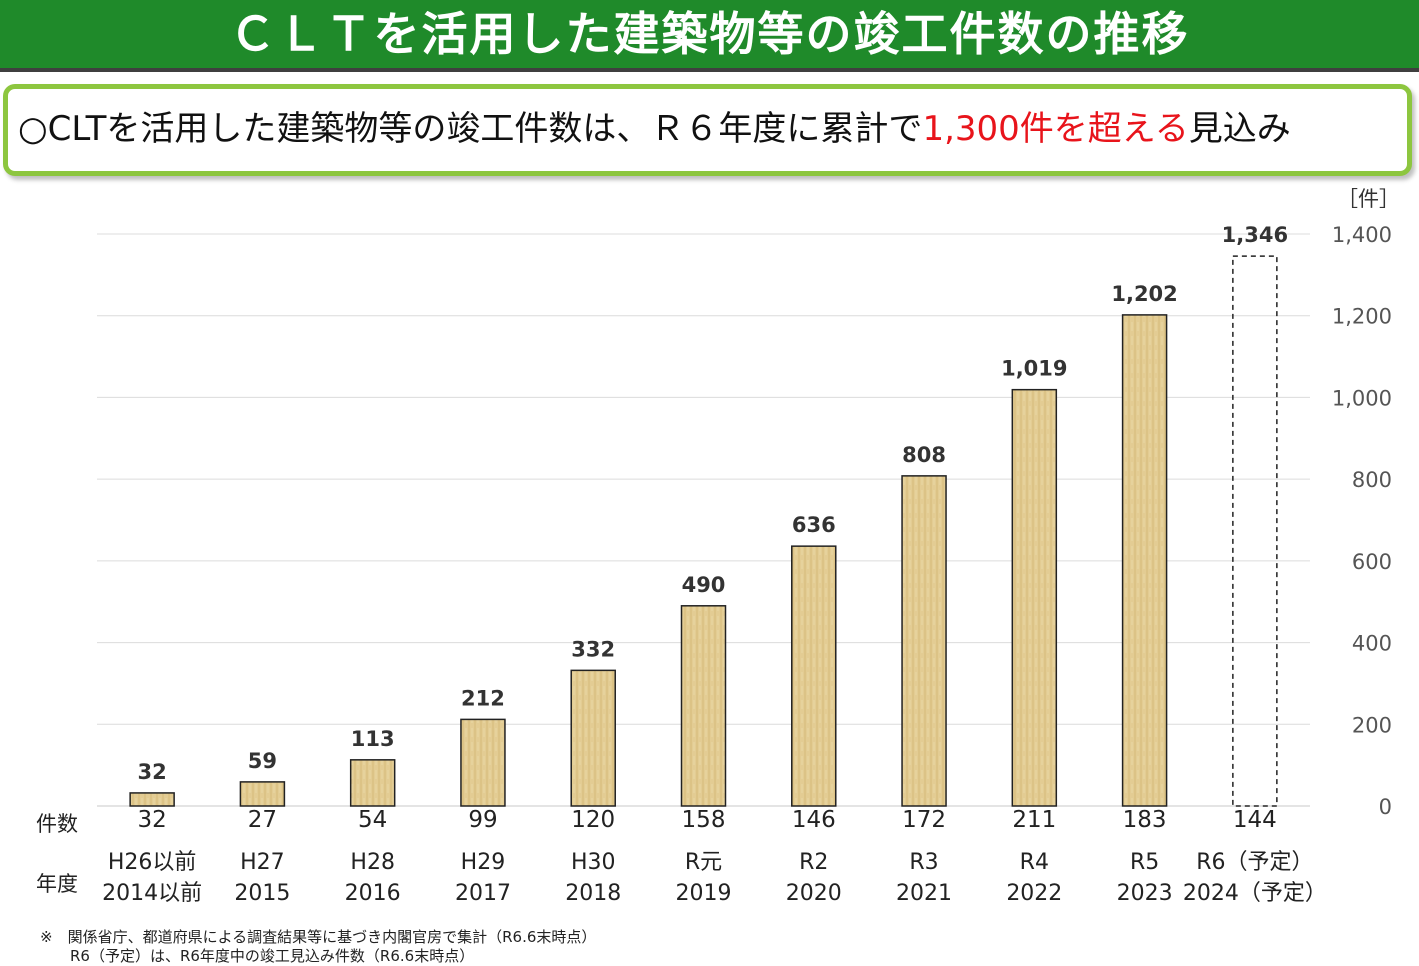 The image size is (1419, 966). I want to click on annual-count-label: 144, so click(1255, 820).